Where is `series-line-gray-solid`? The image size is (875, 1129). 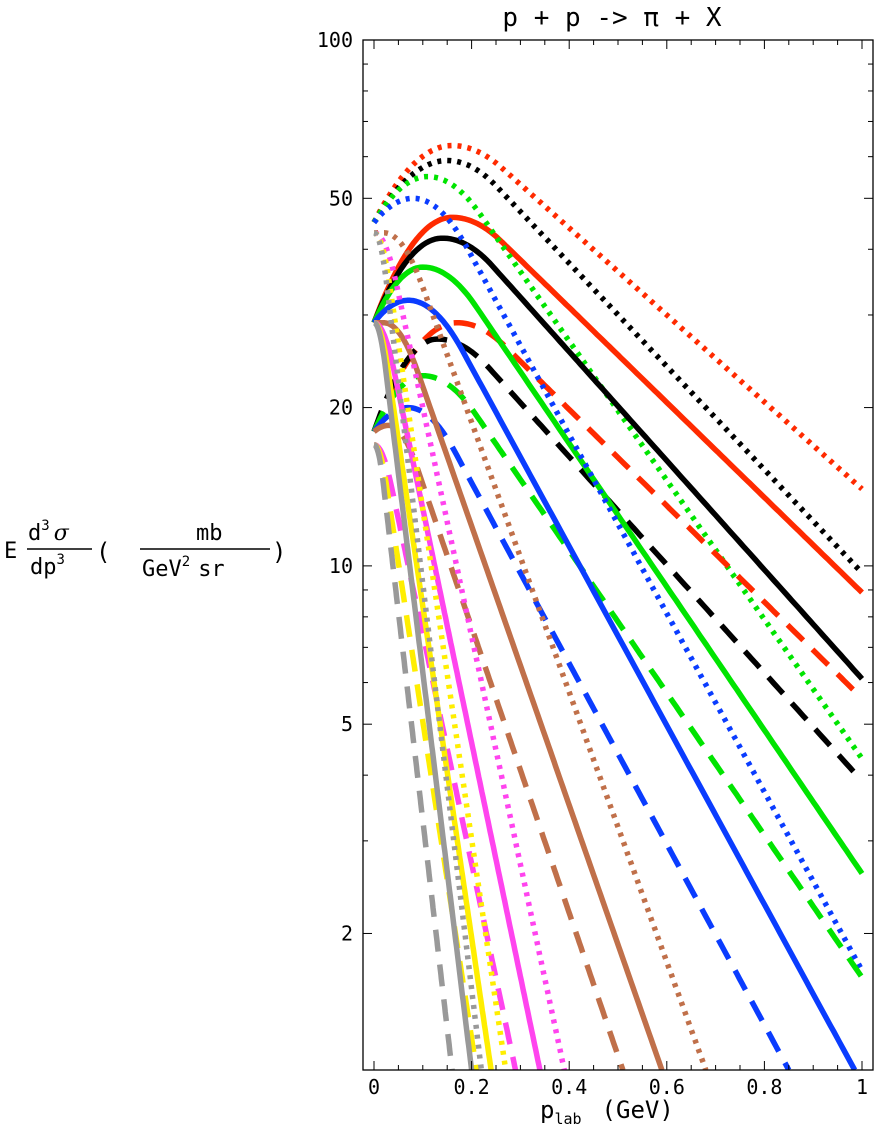 series-line-gray-solid is located at coordinates (423, 694).